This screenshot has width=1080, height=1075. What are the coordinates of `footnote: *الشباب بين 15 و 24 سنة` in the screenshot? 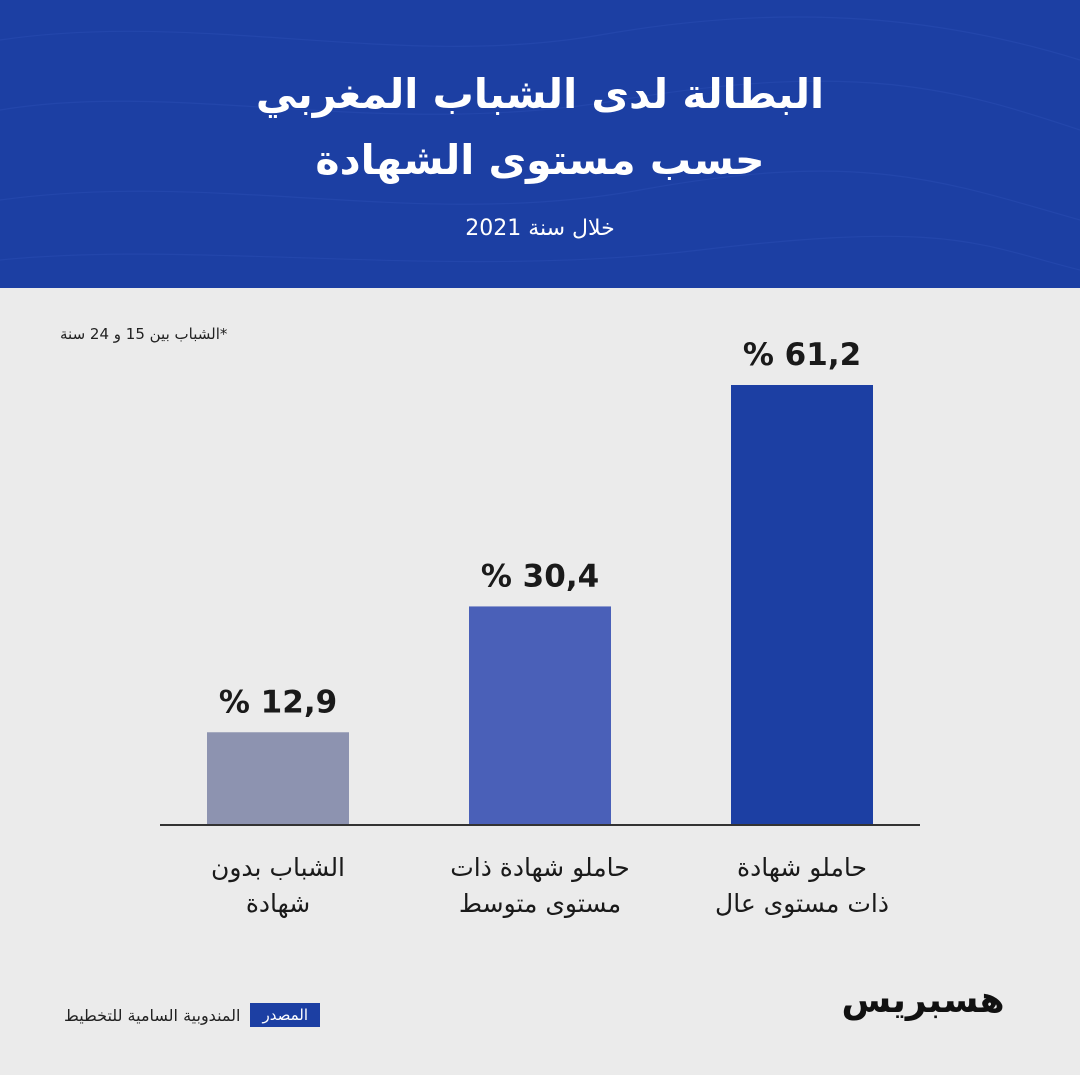 It's located at (144, 334).